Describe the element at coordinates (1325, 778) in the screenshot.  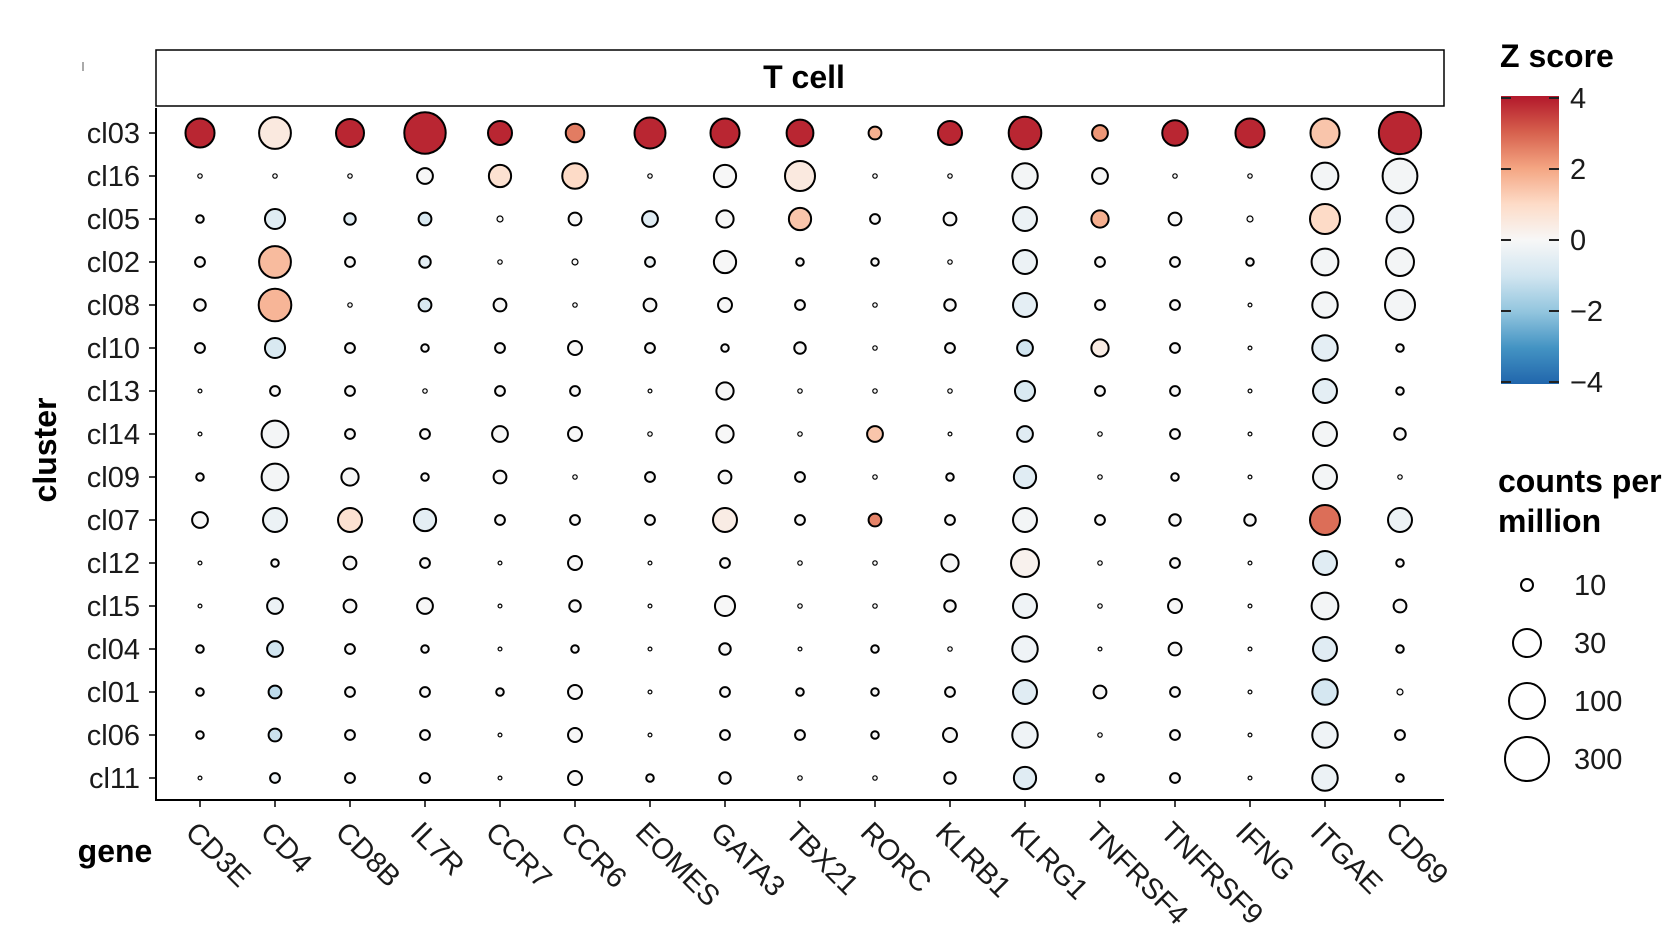
I see `dot-cl11-ITGAE` at that location.